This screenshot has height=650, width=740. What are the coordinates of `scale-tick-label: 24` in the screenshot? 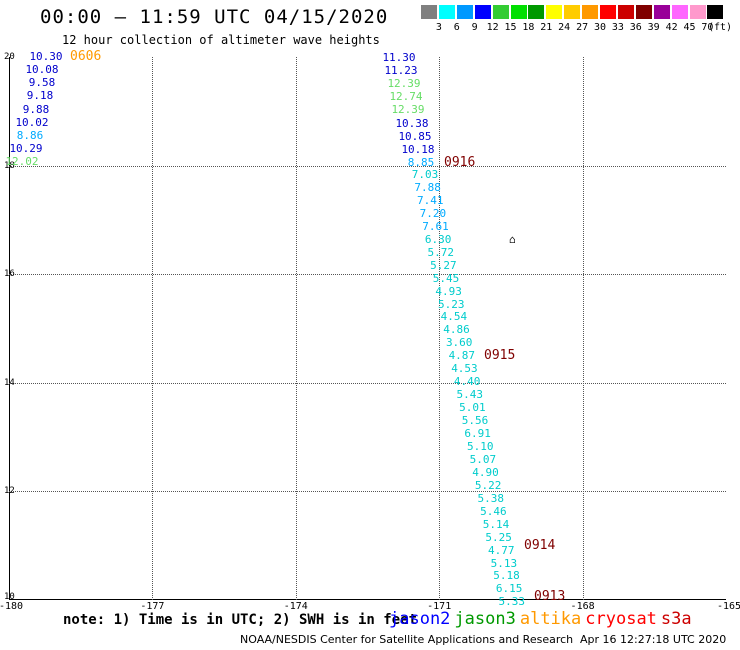 It's located at (564, 27).